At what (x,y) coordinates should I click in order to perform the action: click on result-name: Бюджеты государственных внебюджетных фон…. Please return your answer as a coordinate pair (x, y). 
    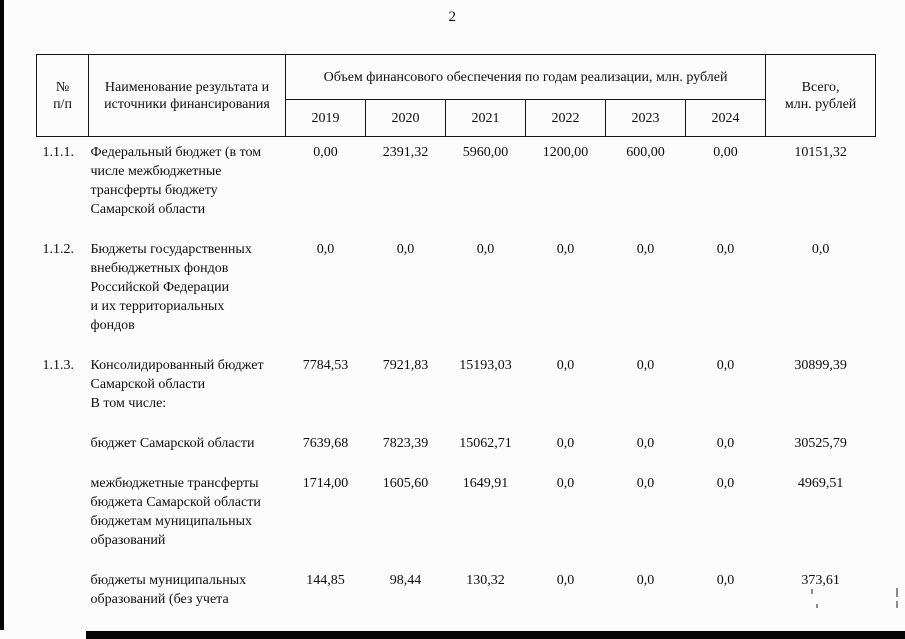
    Looking at the image, I should click on (171, 287).